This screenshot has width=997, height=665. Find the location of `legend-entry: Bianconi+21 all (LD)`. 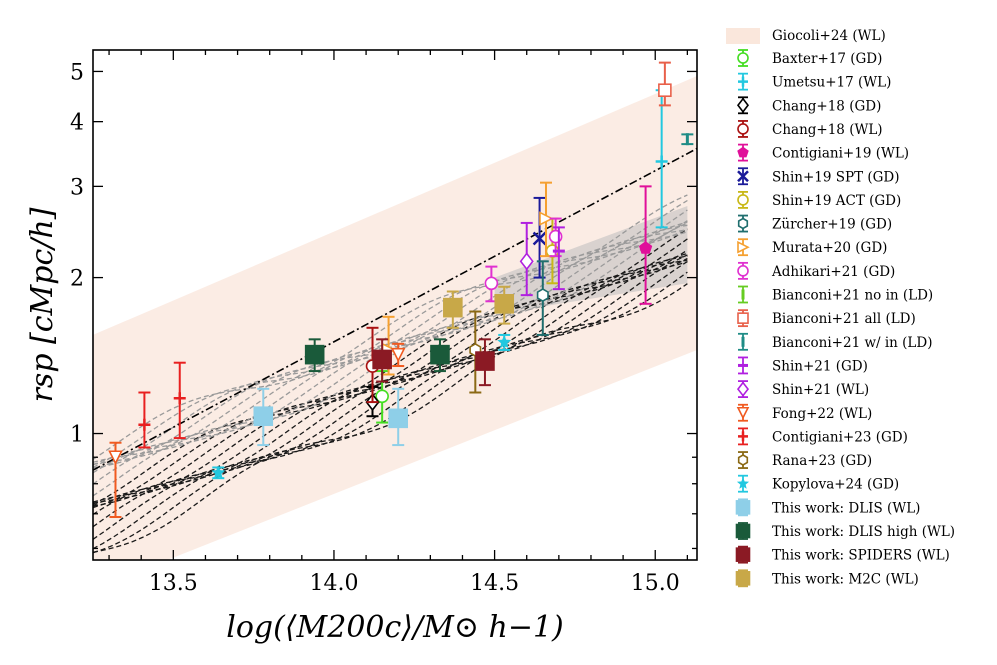

legend-entry: Bianconi+21 all (LD) is located at coordinates (826, 318).